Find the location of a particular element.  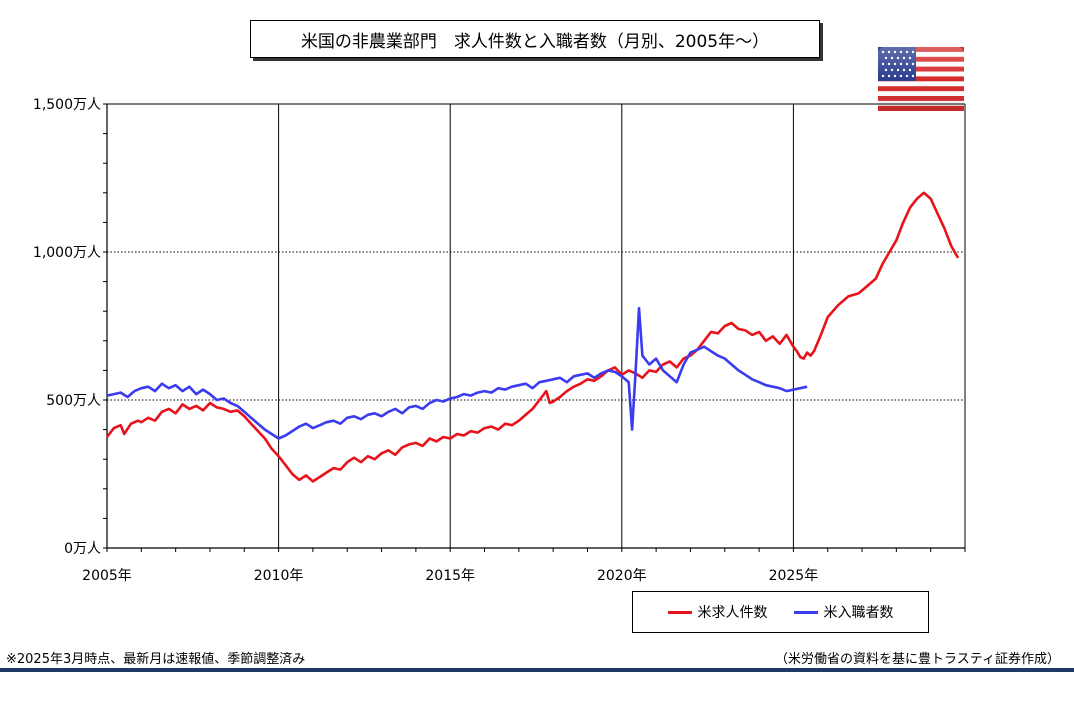

y-tick-label: 0万人 is located at coordinates (82, 549).